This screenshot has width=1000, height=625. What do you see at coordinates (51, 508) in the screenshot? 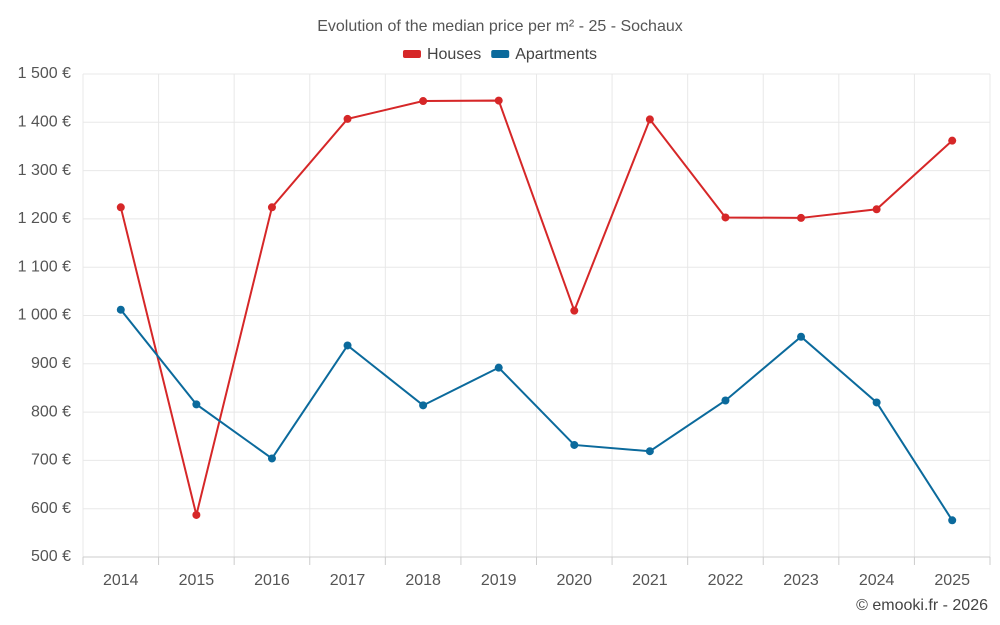
I see `y-tick-label: 600 €` at bounding box center [51, 508].